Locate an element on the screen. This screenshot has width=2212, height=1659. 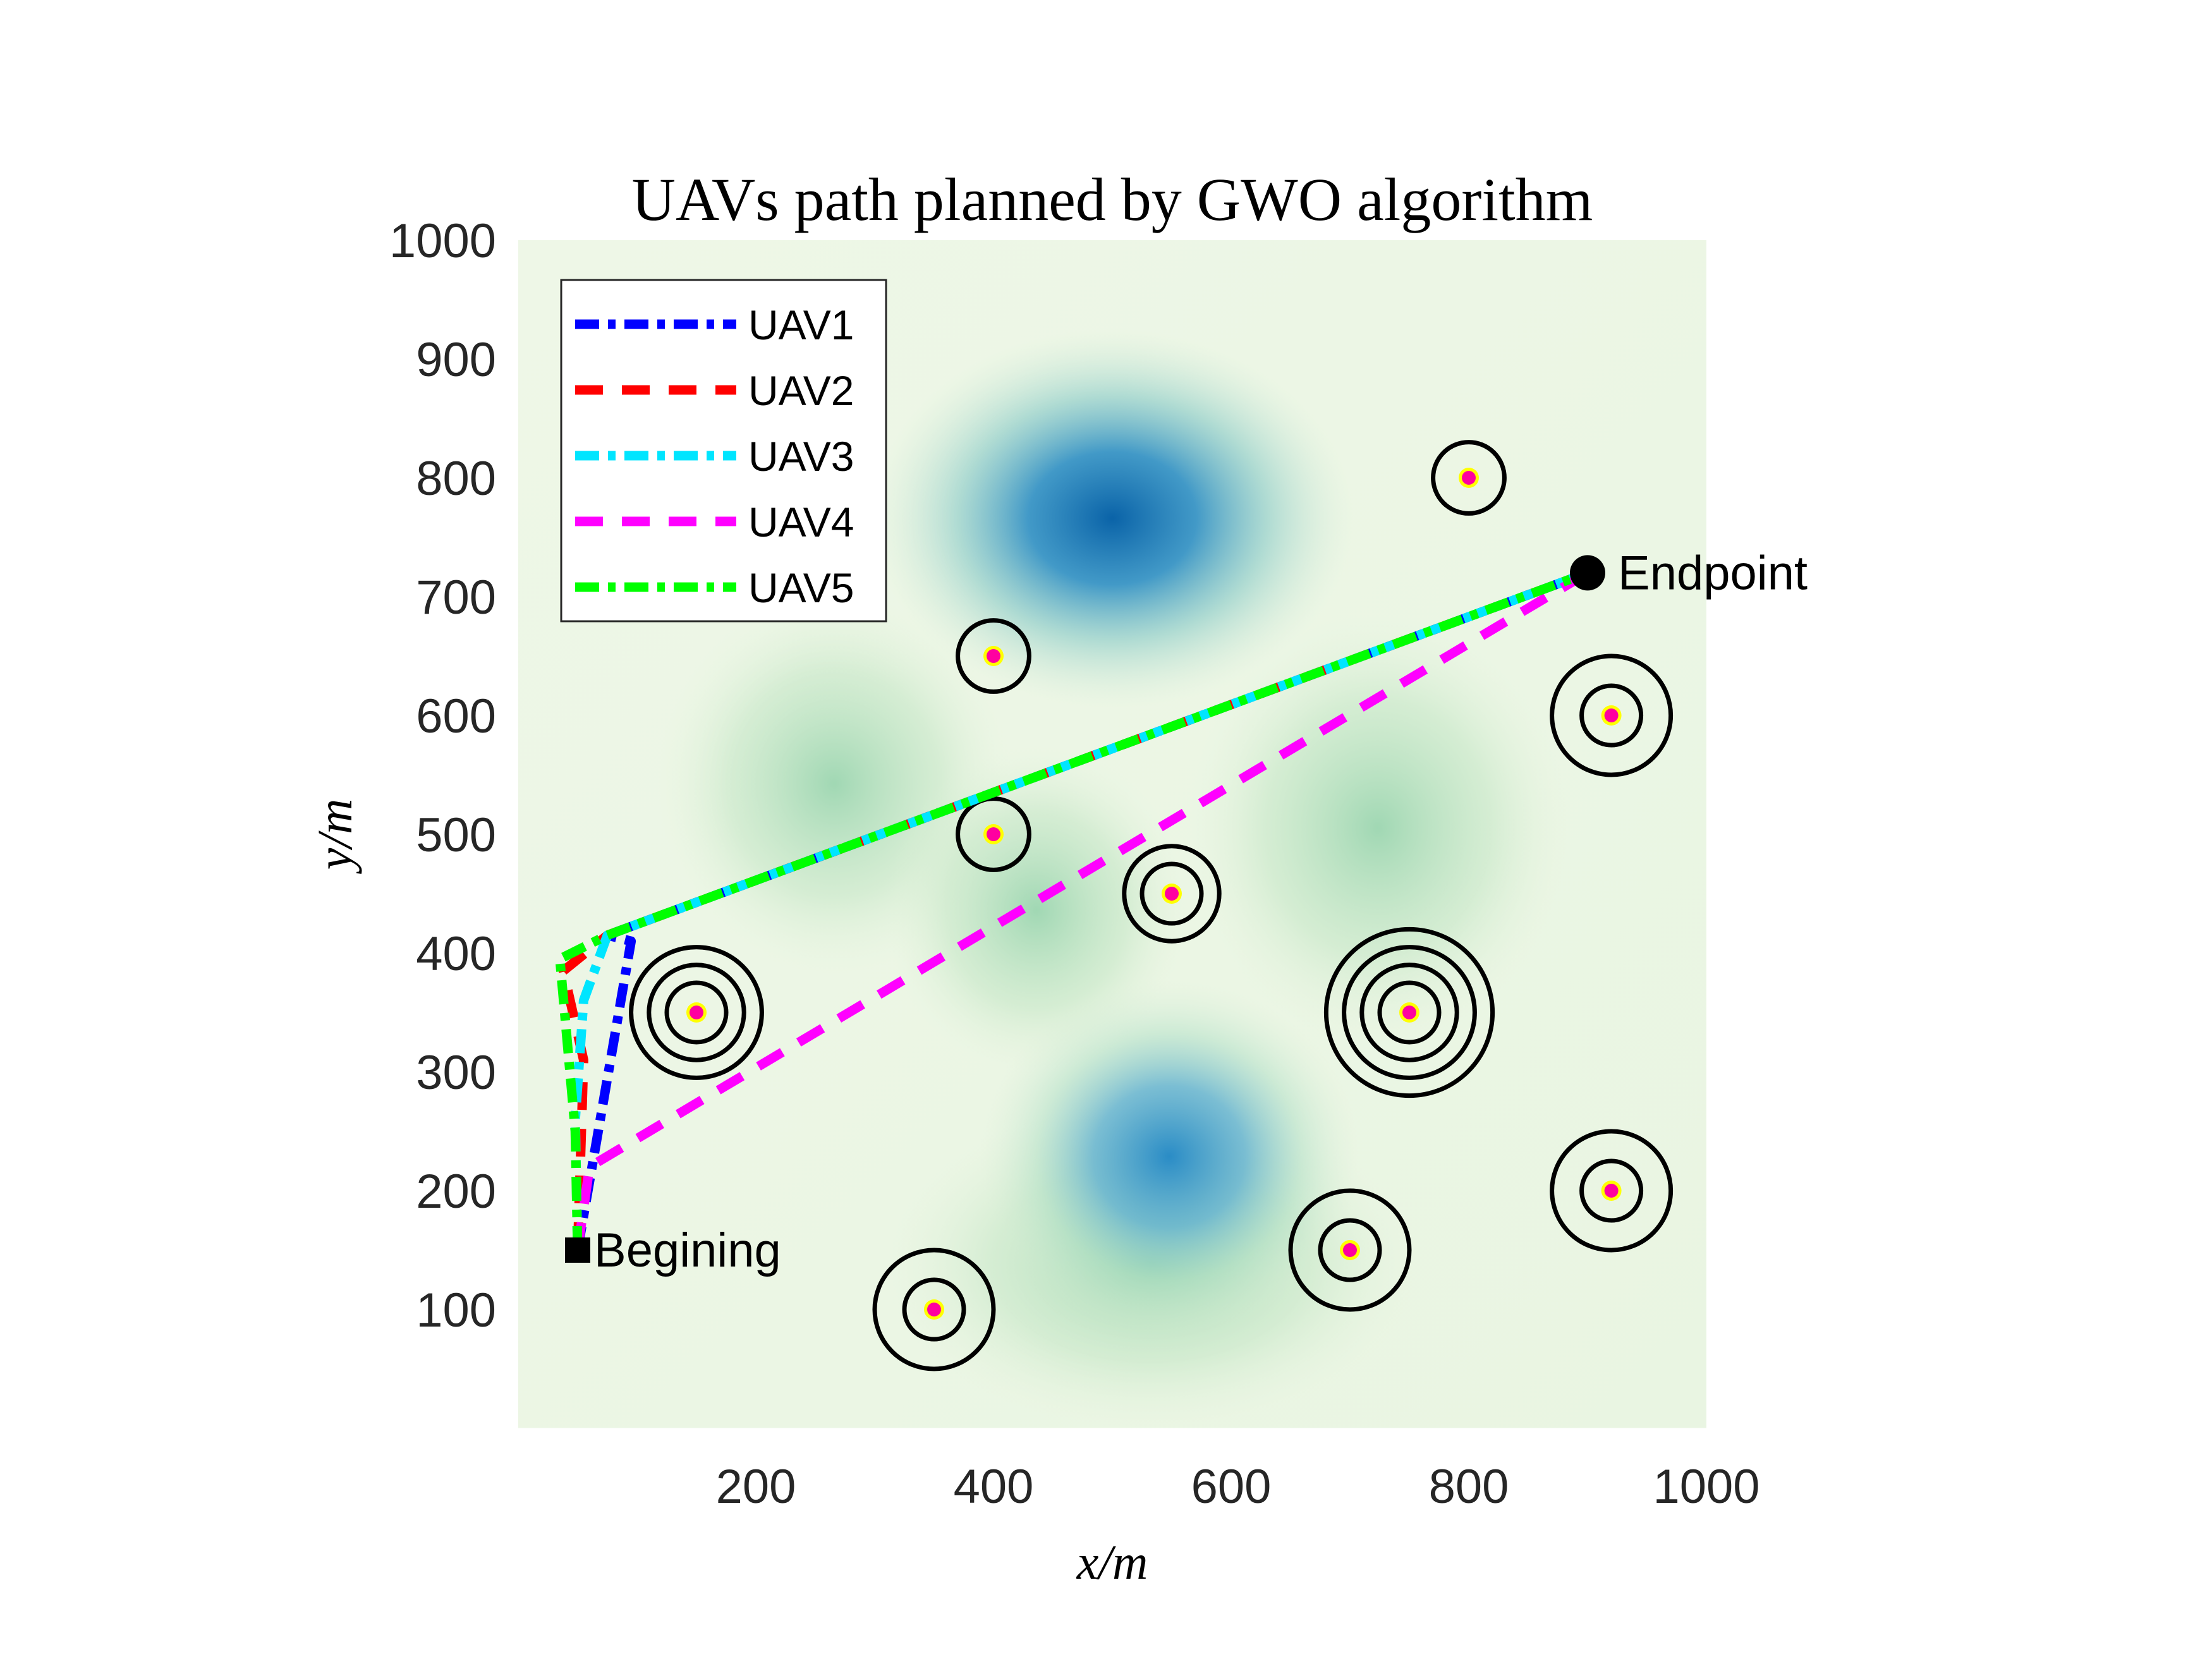
legend-item-uav4: UAV4 is located at coordinates (714, 522).